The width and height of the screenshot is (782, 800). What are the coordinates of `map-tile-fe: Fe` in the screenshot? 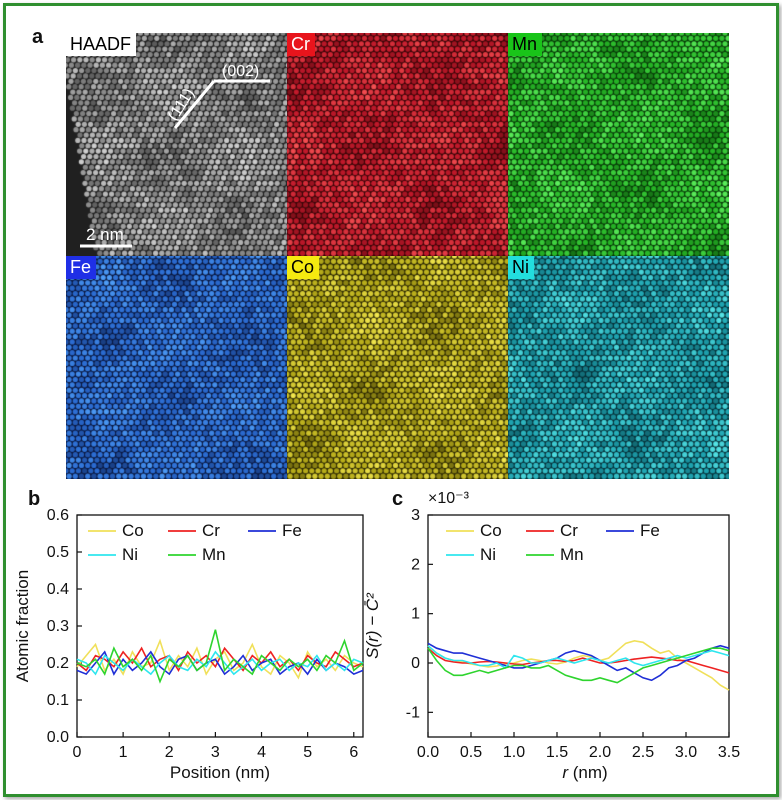 It's located at (176, 367).